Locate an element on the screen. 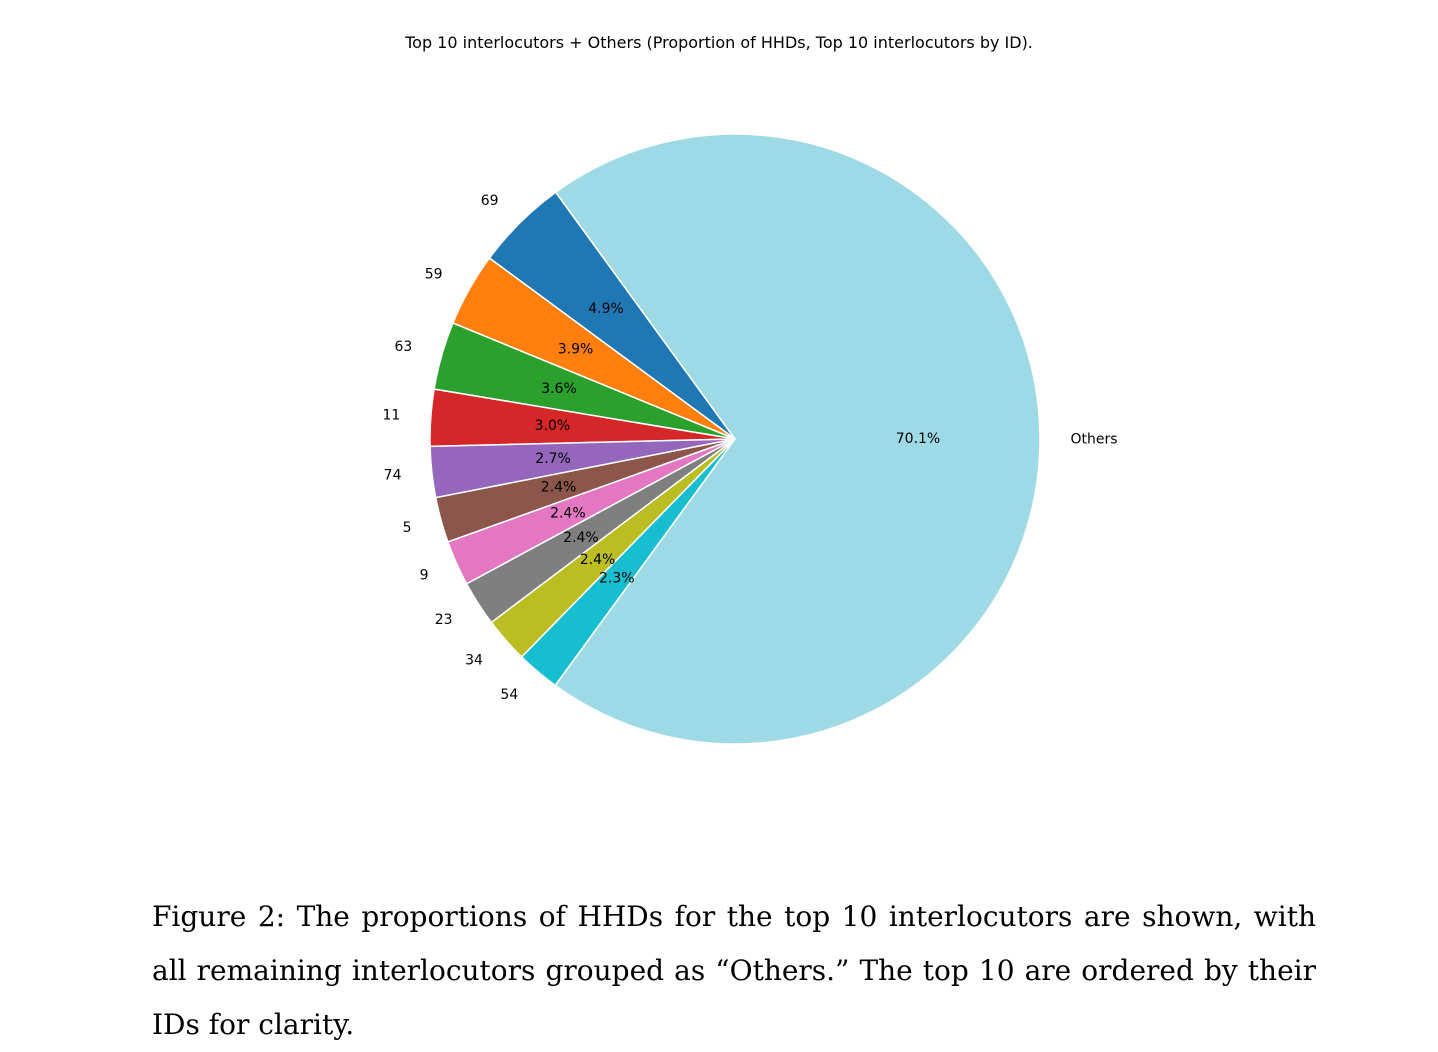  pct-label-11: 3.0% is located at coordinates (553, 426).